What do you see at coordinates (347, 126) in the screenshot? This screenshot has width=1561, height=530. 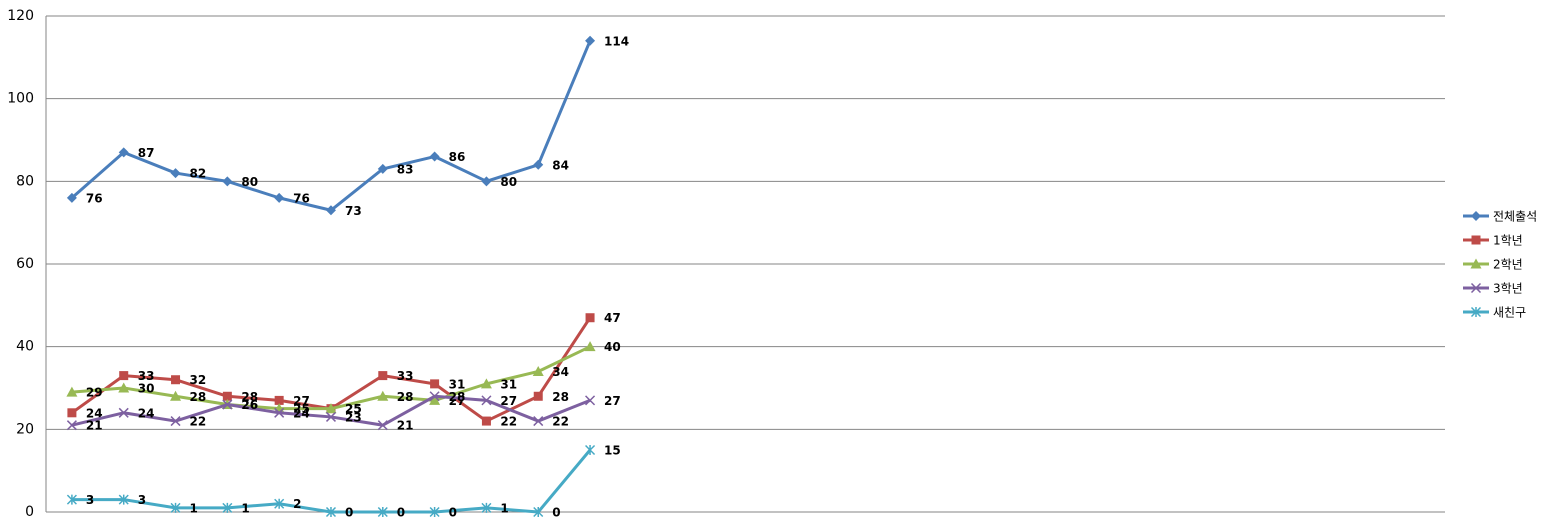 I see `series: 76 87 82 80 76 73 83 86 80 84 114` at bounding box center [347, 126].